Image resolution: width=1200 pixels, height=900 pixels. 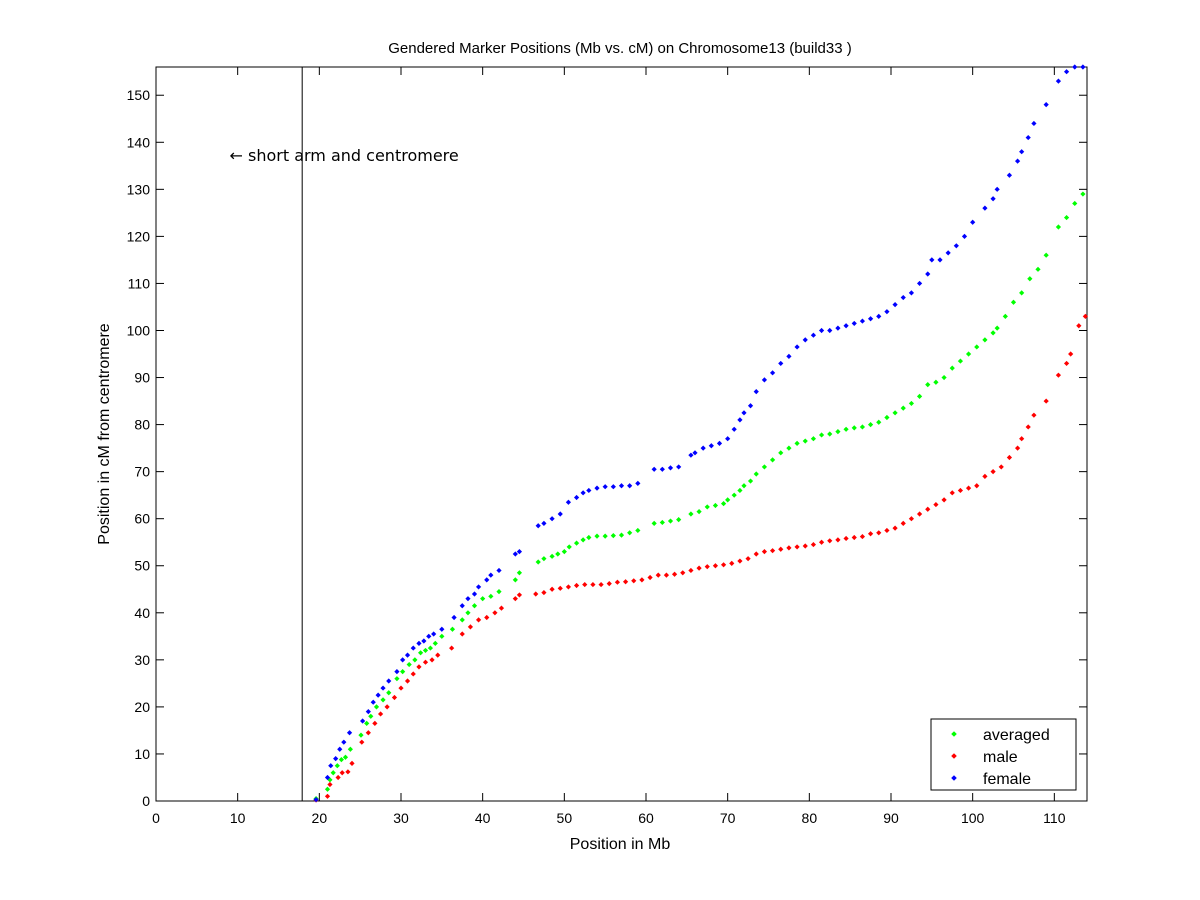 I want to click on y-tick-label: 100, so click(x=139, y=330).